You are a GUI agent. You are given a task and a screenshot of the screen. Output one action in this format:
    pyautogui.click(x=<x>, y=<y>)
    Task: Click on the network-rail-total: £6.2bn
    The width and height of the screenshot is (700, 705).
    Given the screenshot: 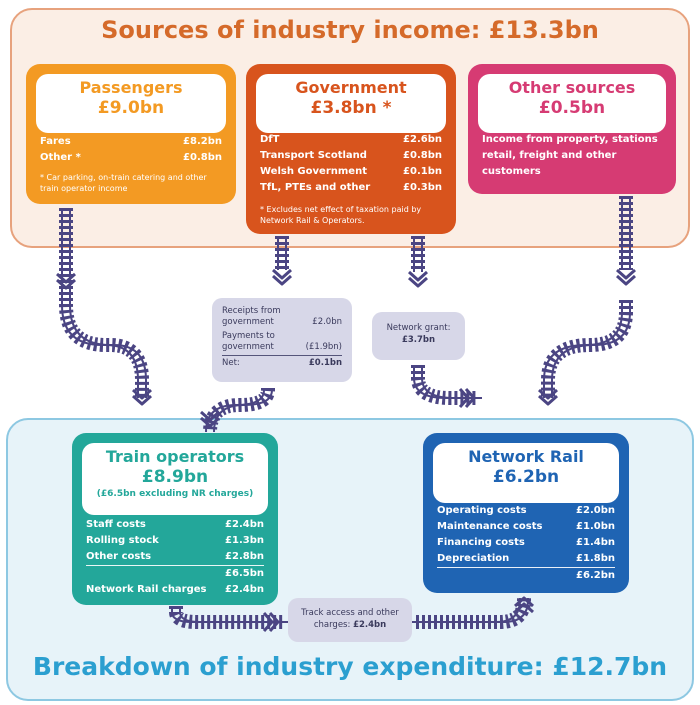 What is the action you would take?
    pyautogui.click(x=526, y=575)
    